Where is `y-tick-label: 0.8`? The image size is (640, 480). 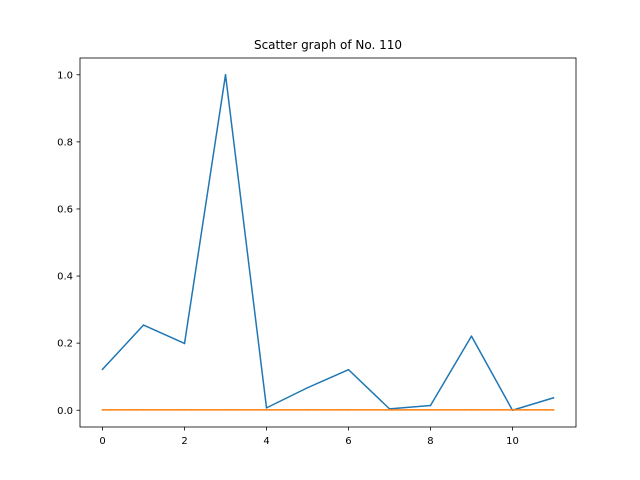
y-tick-label: 0.8 is located at coordinates (65, 142).